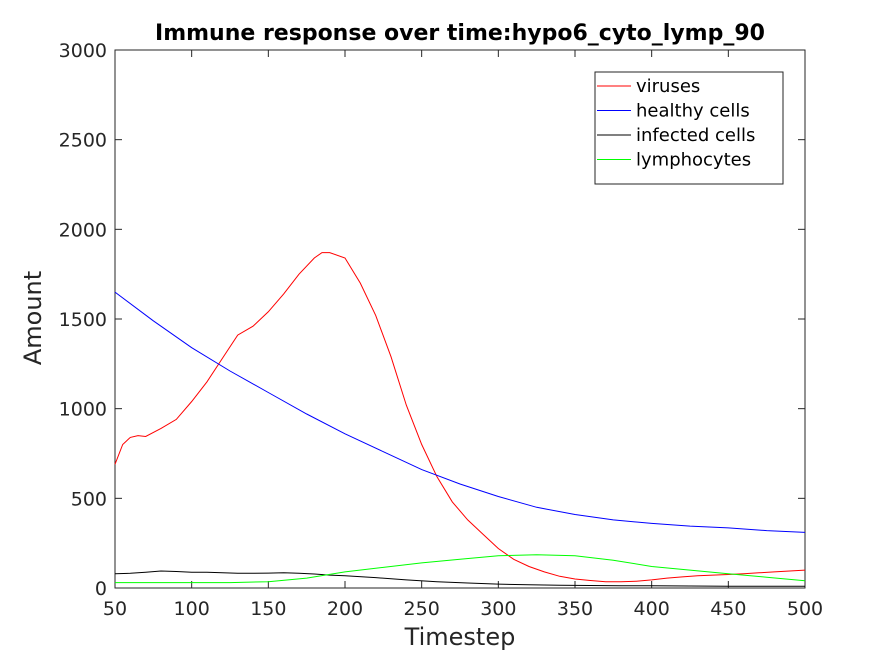 Image resolution: width=887 pixels, height=658 pixels. I want to click on y-tick-label: 500, so click(89, 499).